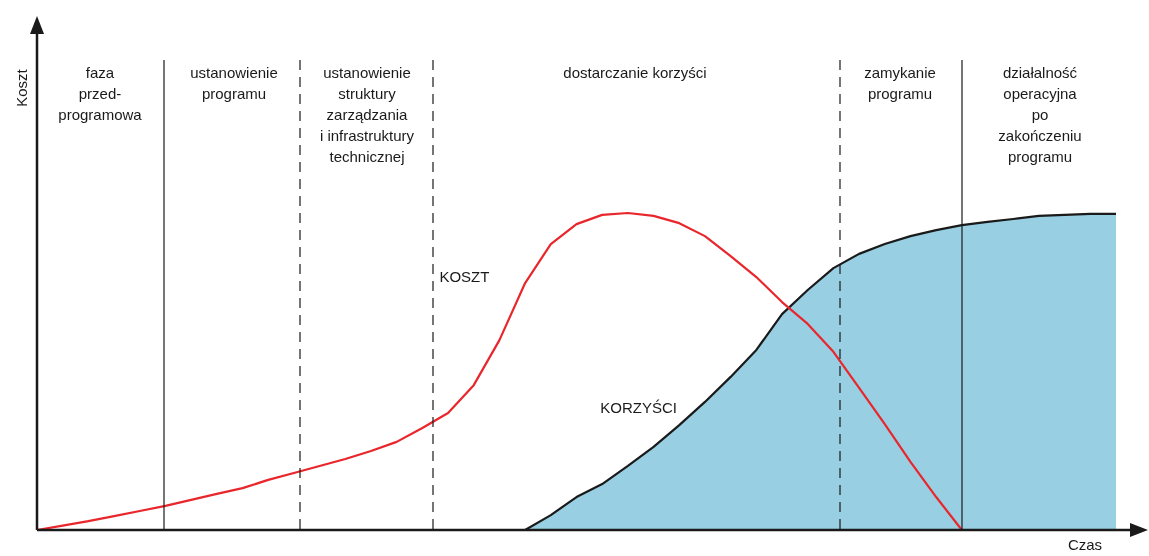 Image resolution: width=1149 pixels, height=556 pixels. What do you see at coordinates (464, 277) in the screenshot?
I see `text: KOSZT` at bounding box center [464, 277].